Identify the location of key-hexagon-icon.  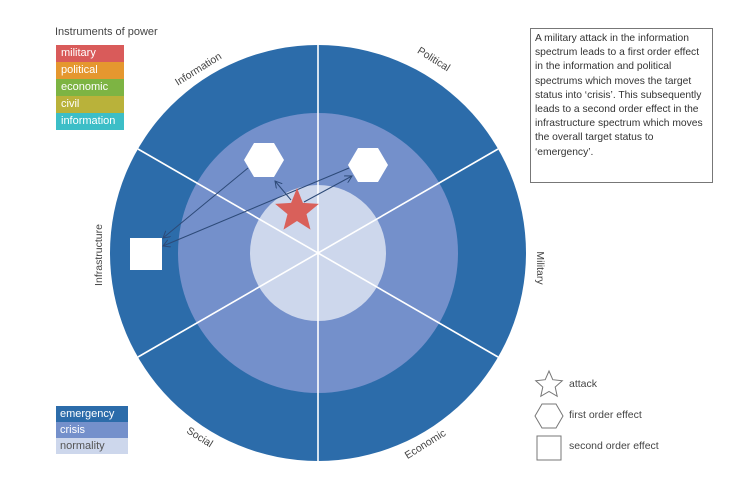
(549, 416).